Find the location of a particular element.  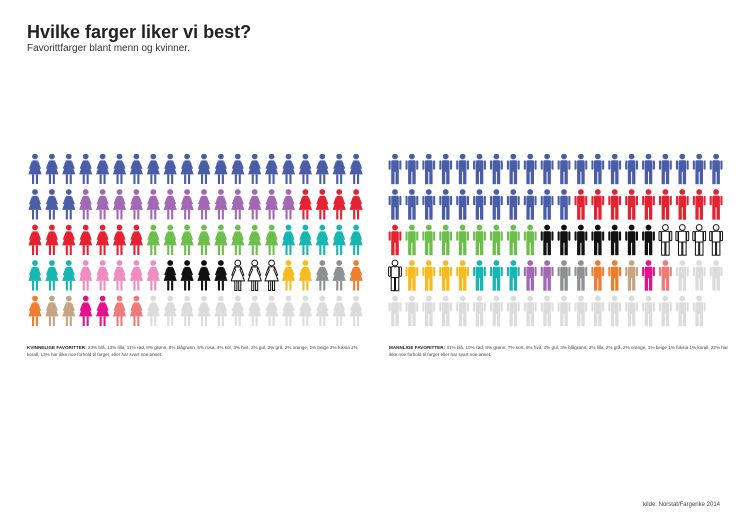

source-note: kilde: Norstat/Fargerike 2014 is located at coordinates (681, 505).